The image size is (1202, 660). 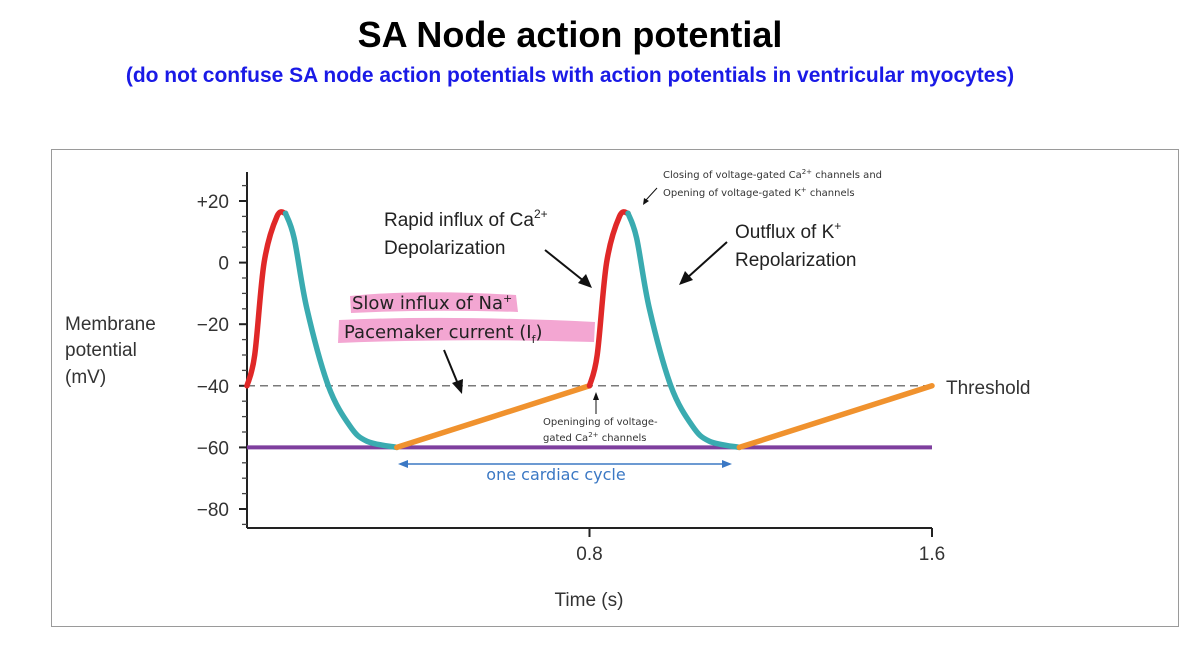 I want to click on y-minor-ticks, so click(x=244, y=355).